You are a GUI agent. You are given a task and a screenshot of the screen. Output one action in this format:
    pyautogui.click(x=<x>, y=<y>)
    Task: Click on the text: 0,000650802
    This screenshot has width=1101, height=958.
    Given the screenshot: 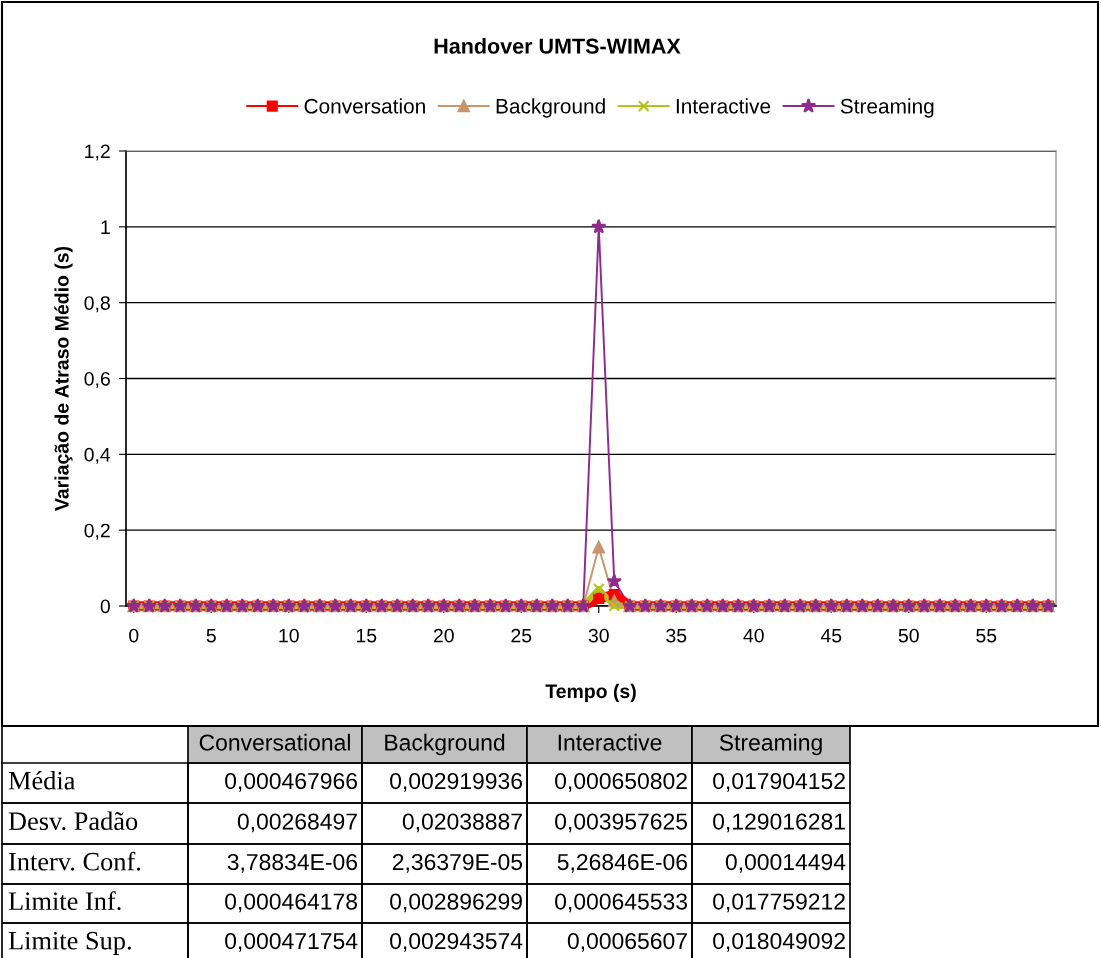 What is the action you would take?
    pyautogui.click(x=621, y=782)
    